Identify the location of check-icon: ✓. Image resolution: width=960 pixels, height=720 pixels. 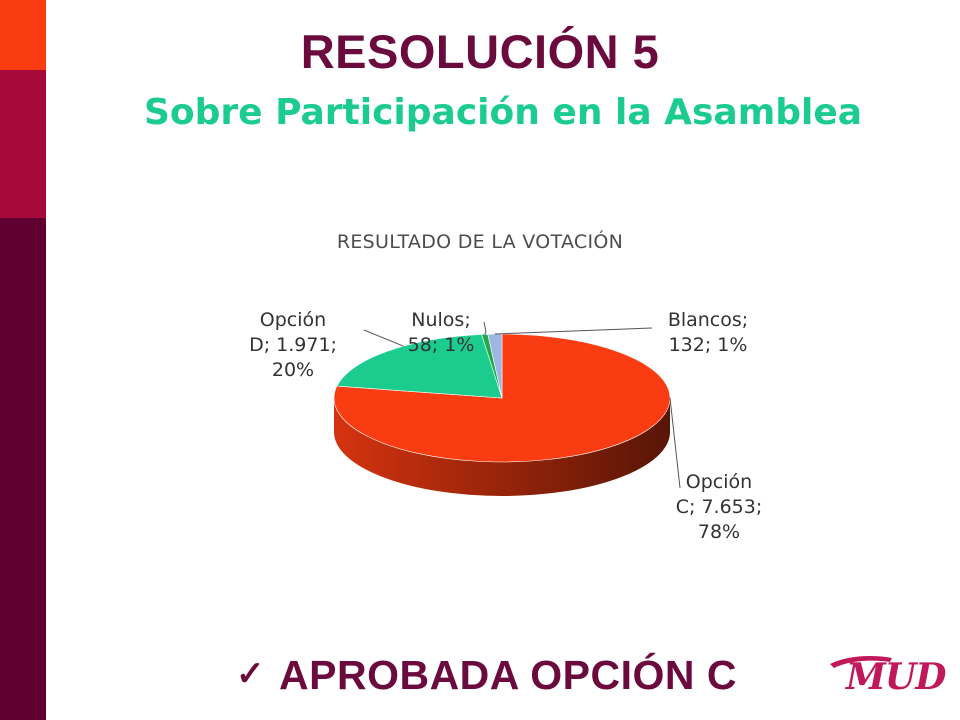
(250, 674).